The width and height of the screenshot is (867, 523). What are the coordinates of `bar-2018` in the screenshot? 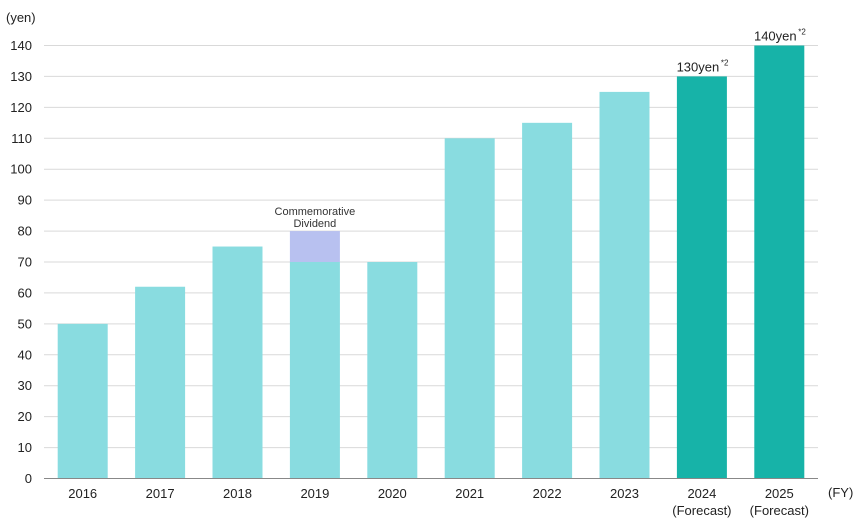 It's located at (237, 362).